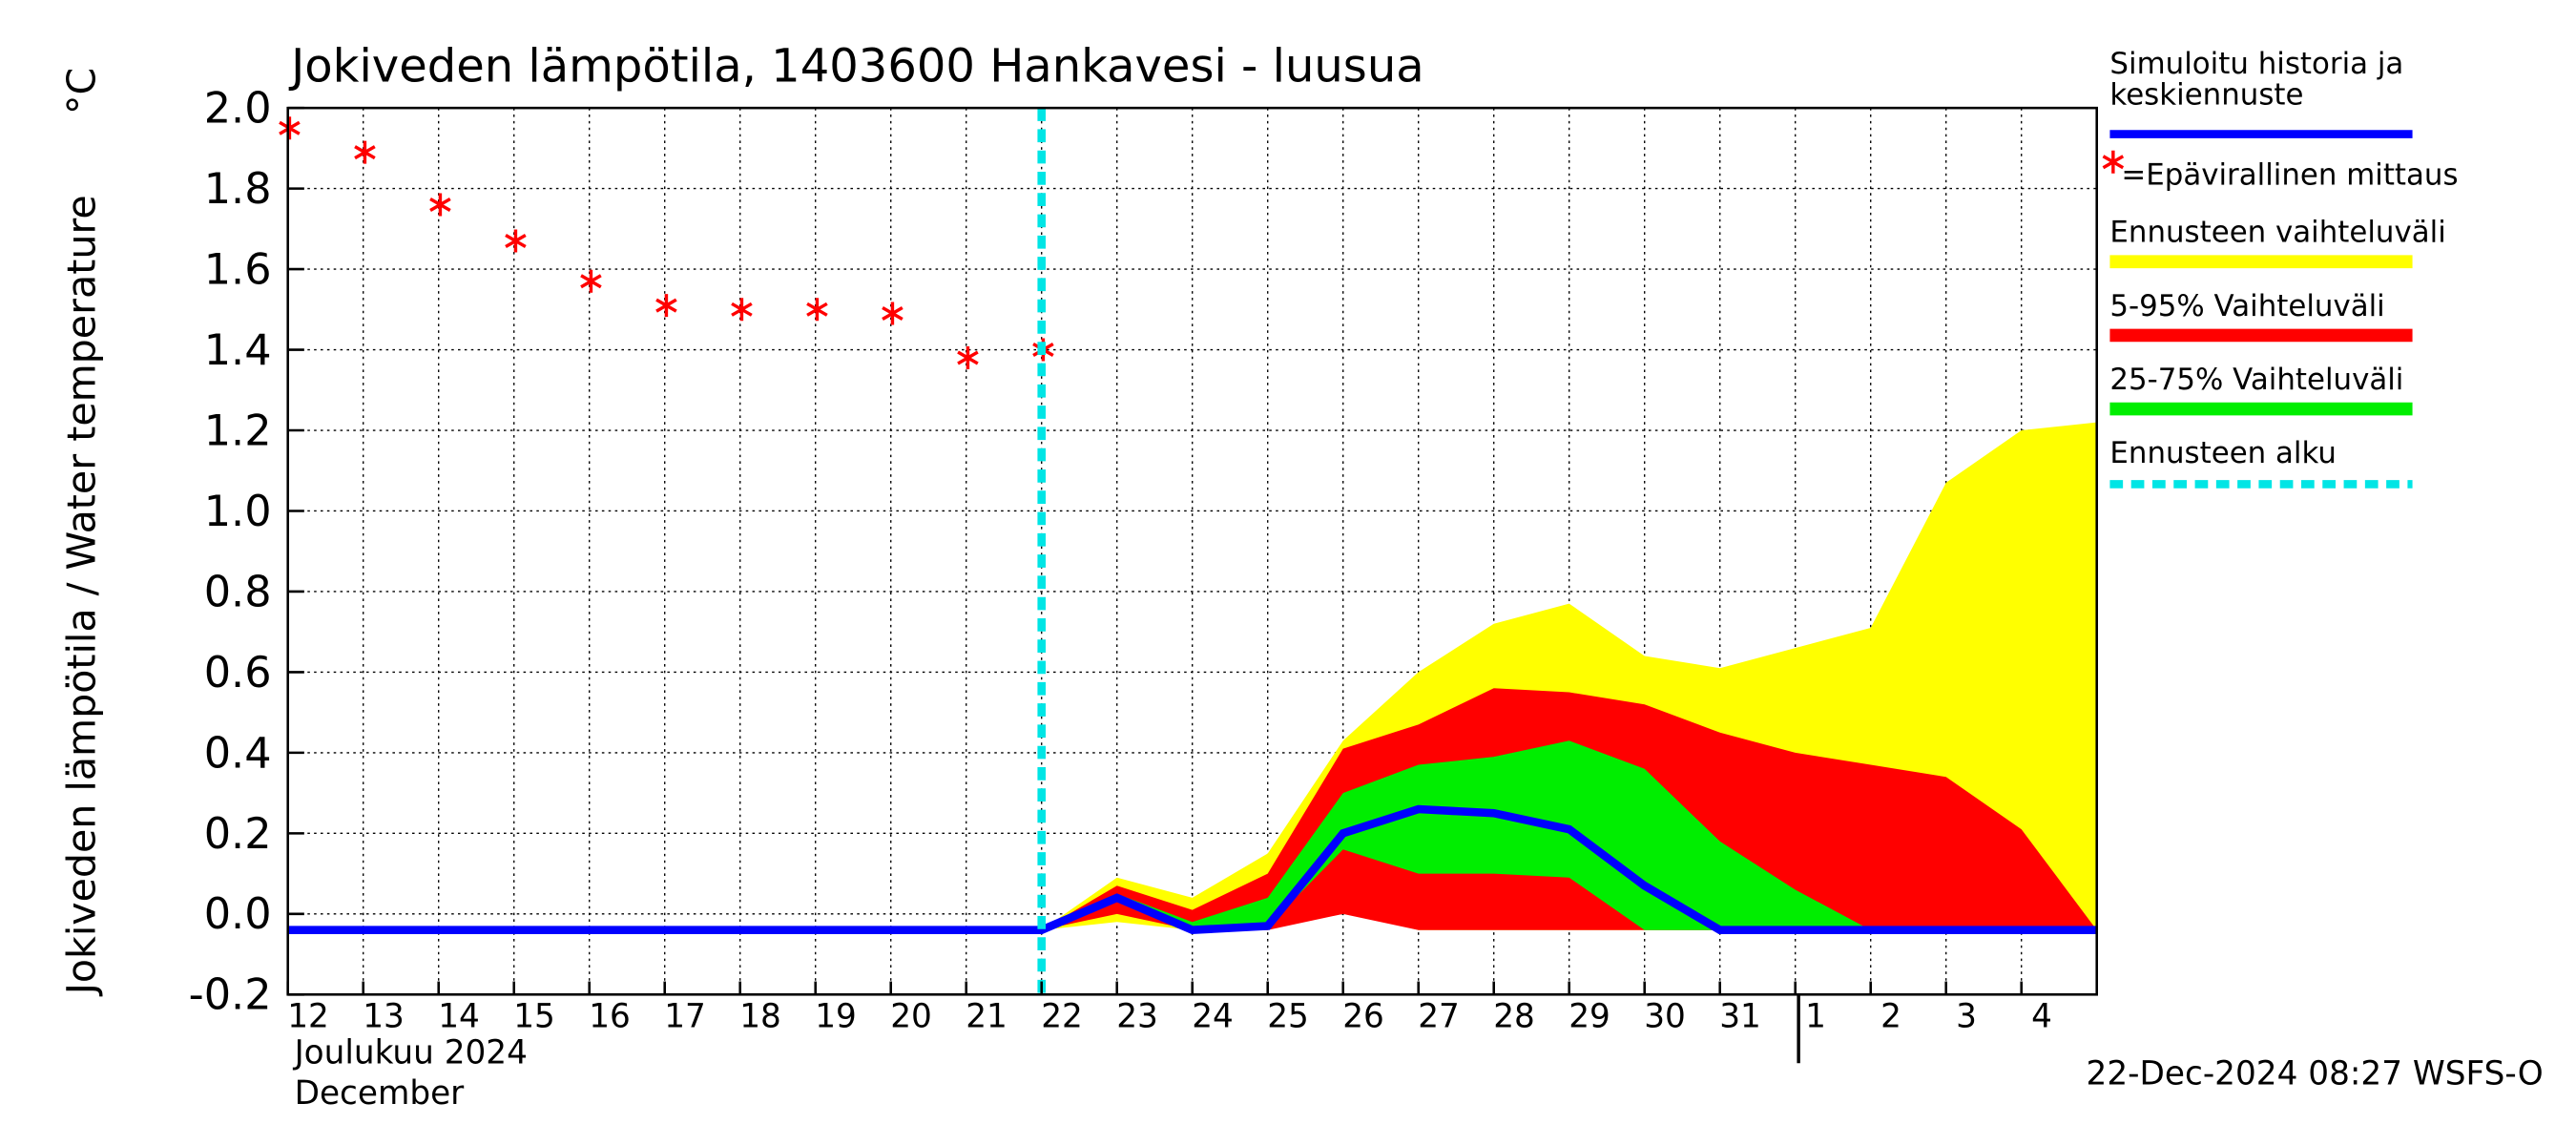  Describe the element at coordinates (308, 1017) in the screenshot. I see `x-tick-label: 12` at that location.